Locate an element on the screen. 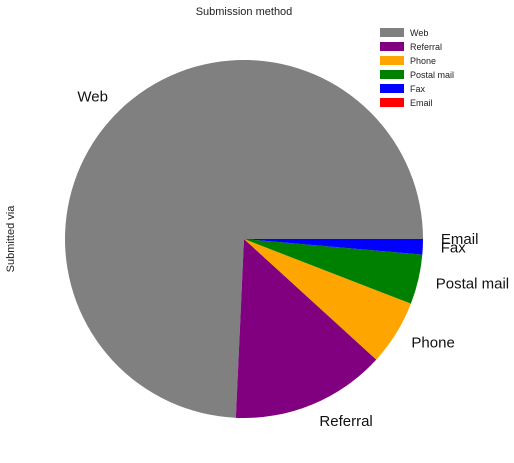  slice-label-postal-mail: Postal mail is located at coordinates (472, 284).